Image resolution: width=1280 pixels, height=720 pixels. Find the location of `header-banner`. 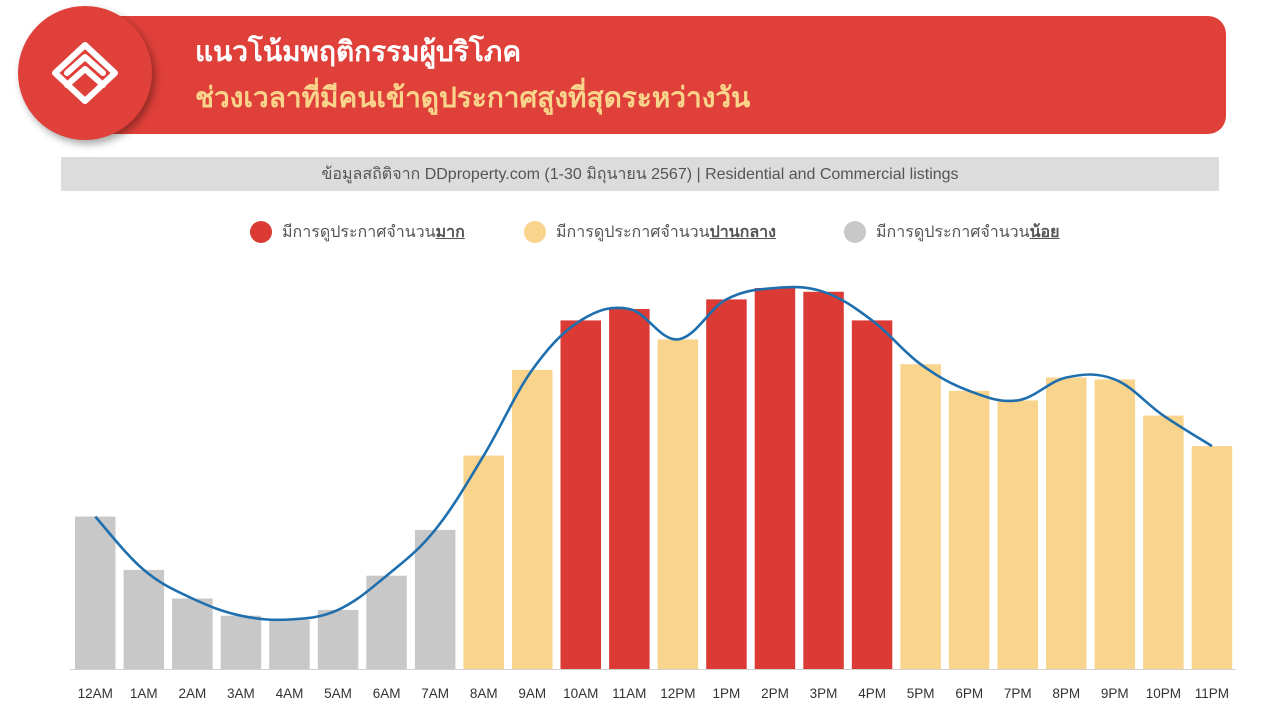

header-banner is located at coordinates (643, 75).